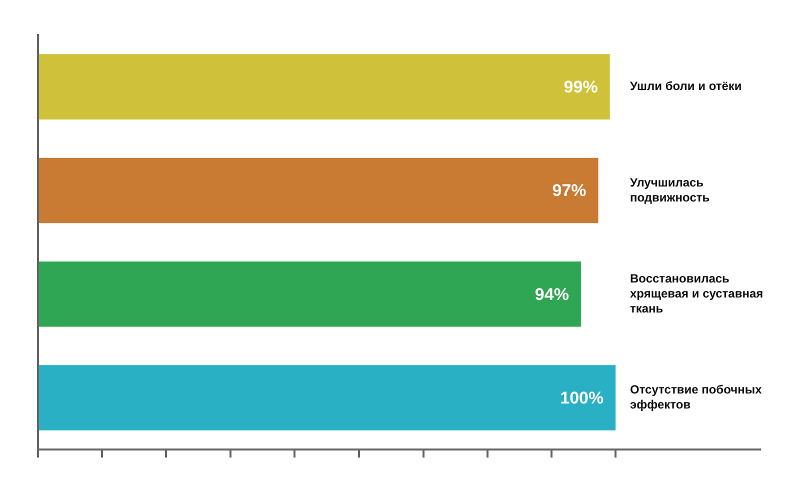  Describe the element at coordinates (551, 294) in the screenshot. I see `data-label: 94%` at that location.